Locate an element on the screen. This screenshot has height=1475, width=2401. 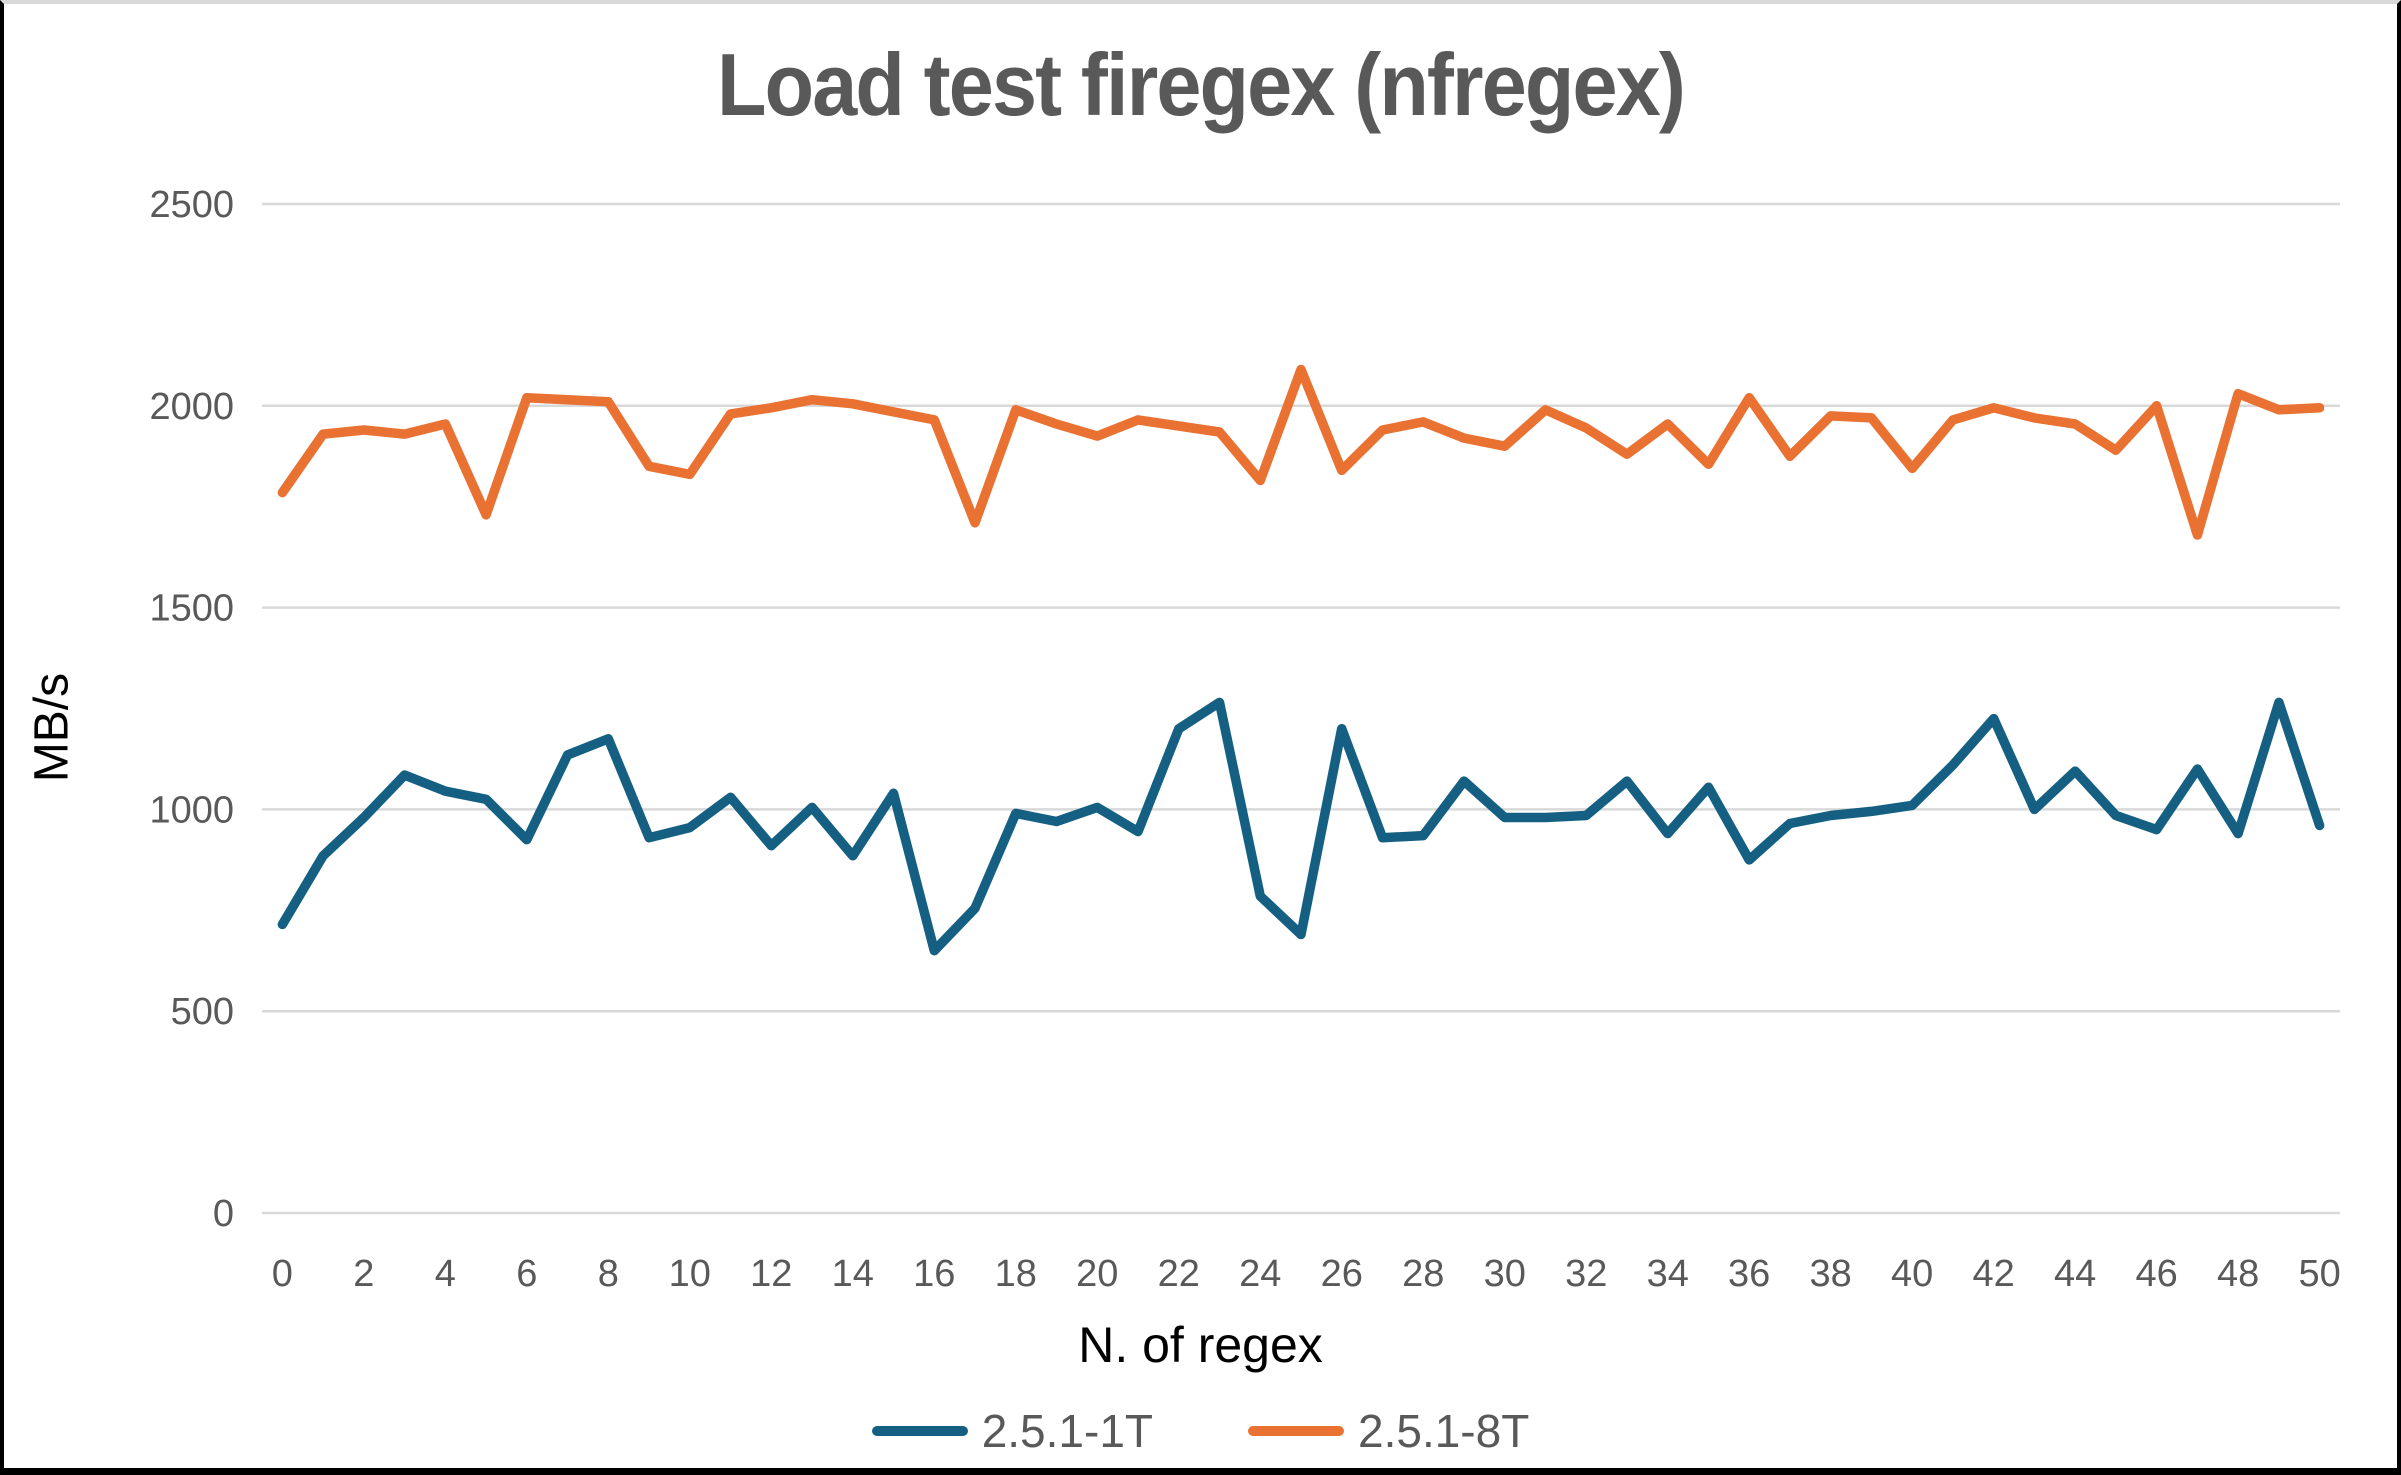
x-tick-label-34: 34 is located at coordinates (1668, 1274).